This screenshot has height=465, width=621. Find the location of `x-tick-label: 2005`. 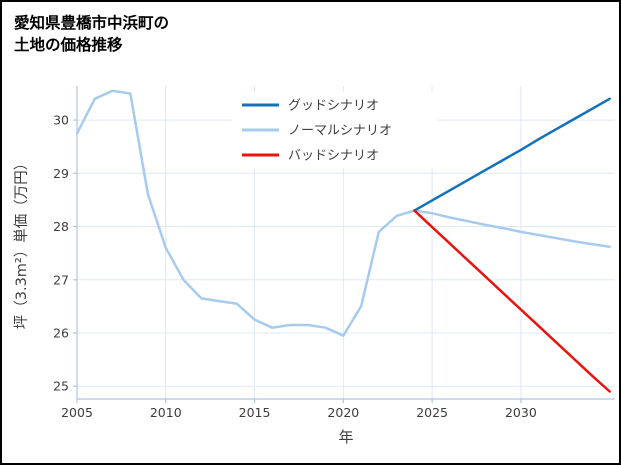

x-tick-label: 2005 is located at coordinates (77, 412).